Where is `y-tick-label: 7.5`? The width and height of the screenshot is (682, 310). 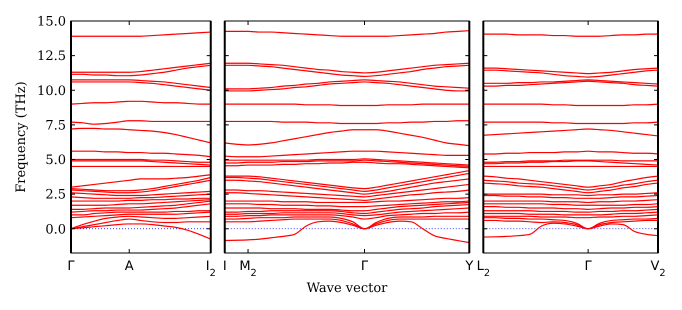 y-tick-label: 7.5 is located at coordinates (55, 126).